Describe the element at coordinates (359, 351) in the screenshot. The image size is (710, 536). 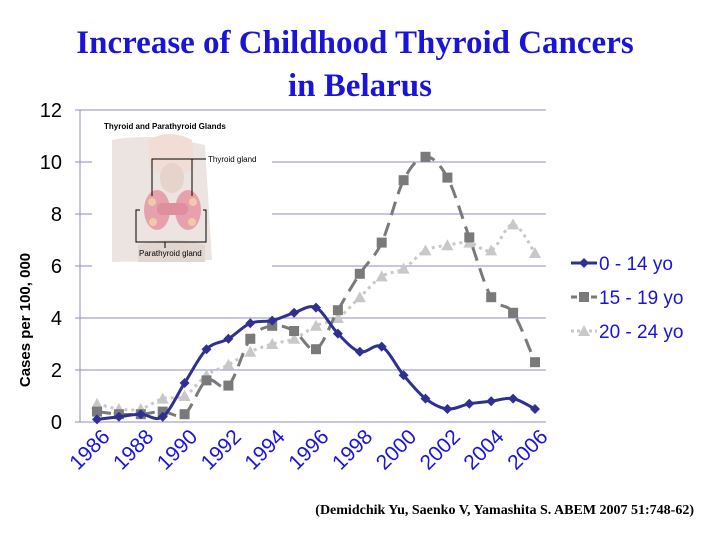
I see `data-point-0-14-1998` at that location.